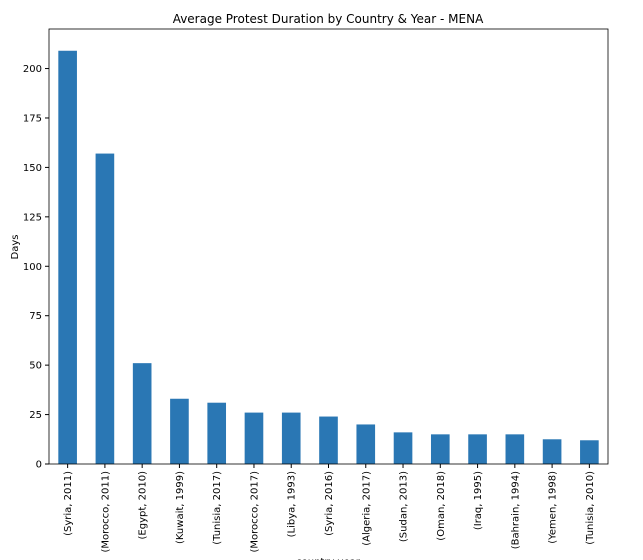 The image size is (643, 560). What do you see at coordinates (515, 510) in the screenshot?
I see `x-tick-label: (Bahrain, 1994)` at bounding box center [515, 510].